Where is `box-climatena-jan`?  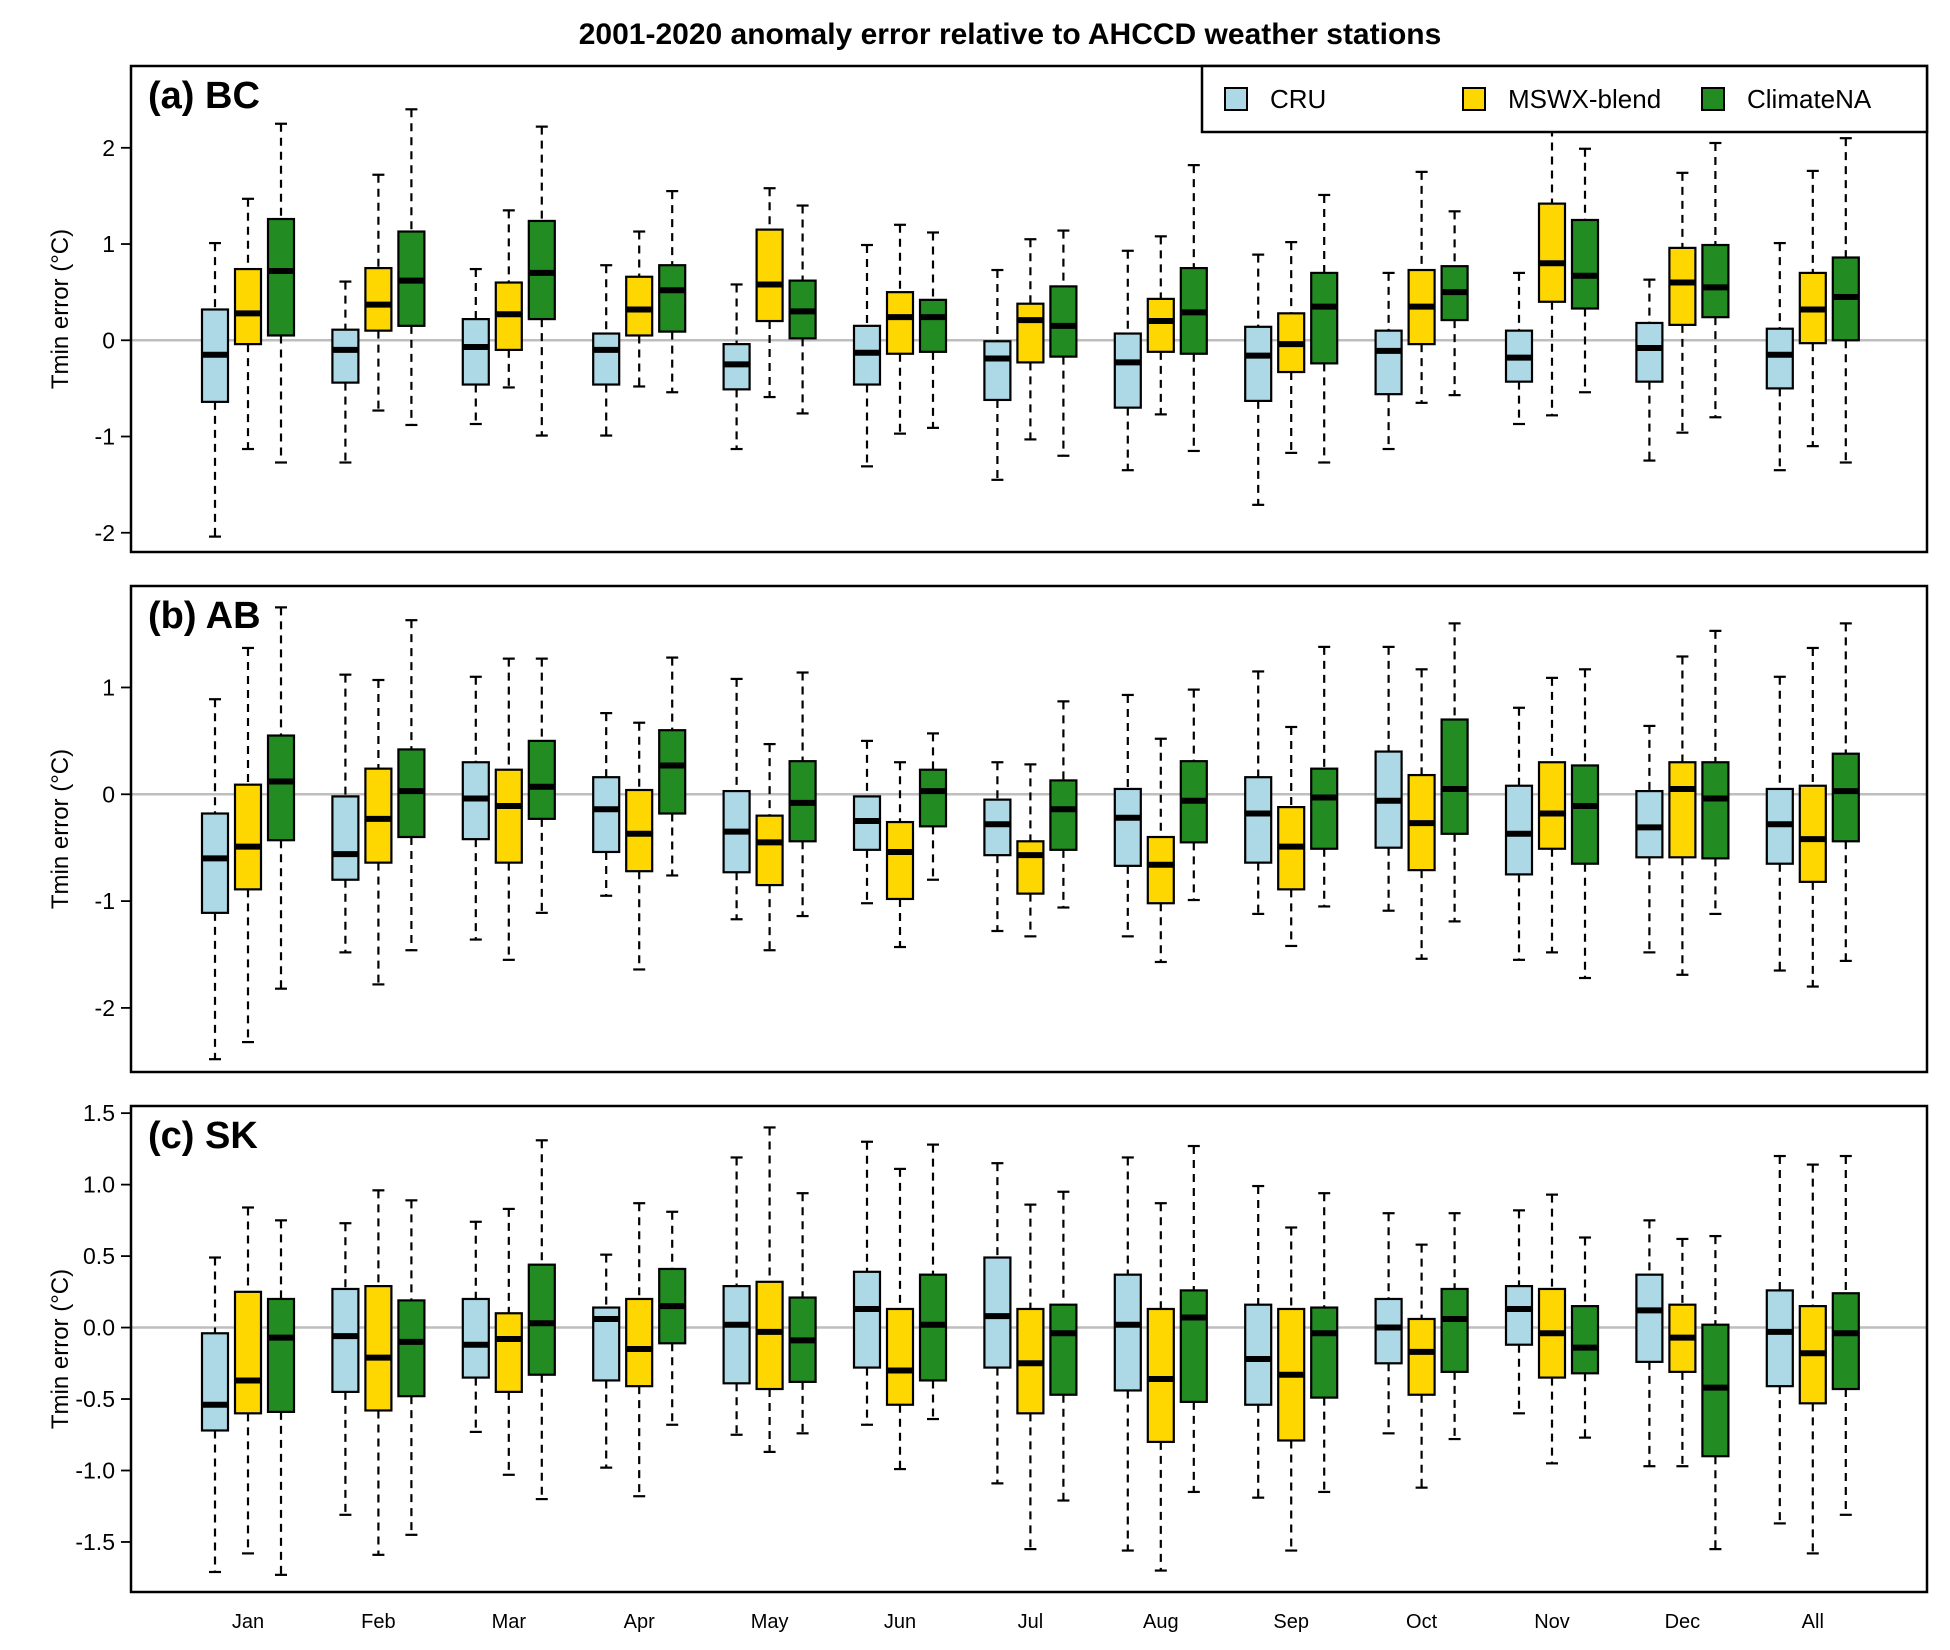
box-climatena-jan is located at coordinates (281, 293).